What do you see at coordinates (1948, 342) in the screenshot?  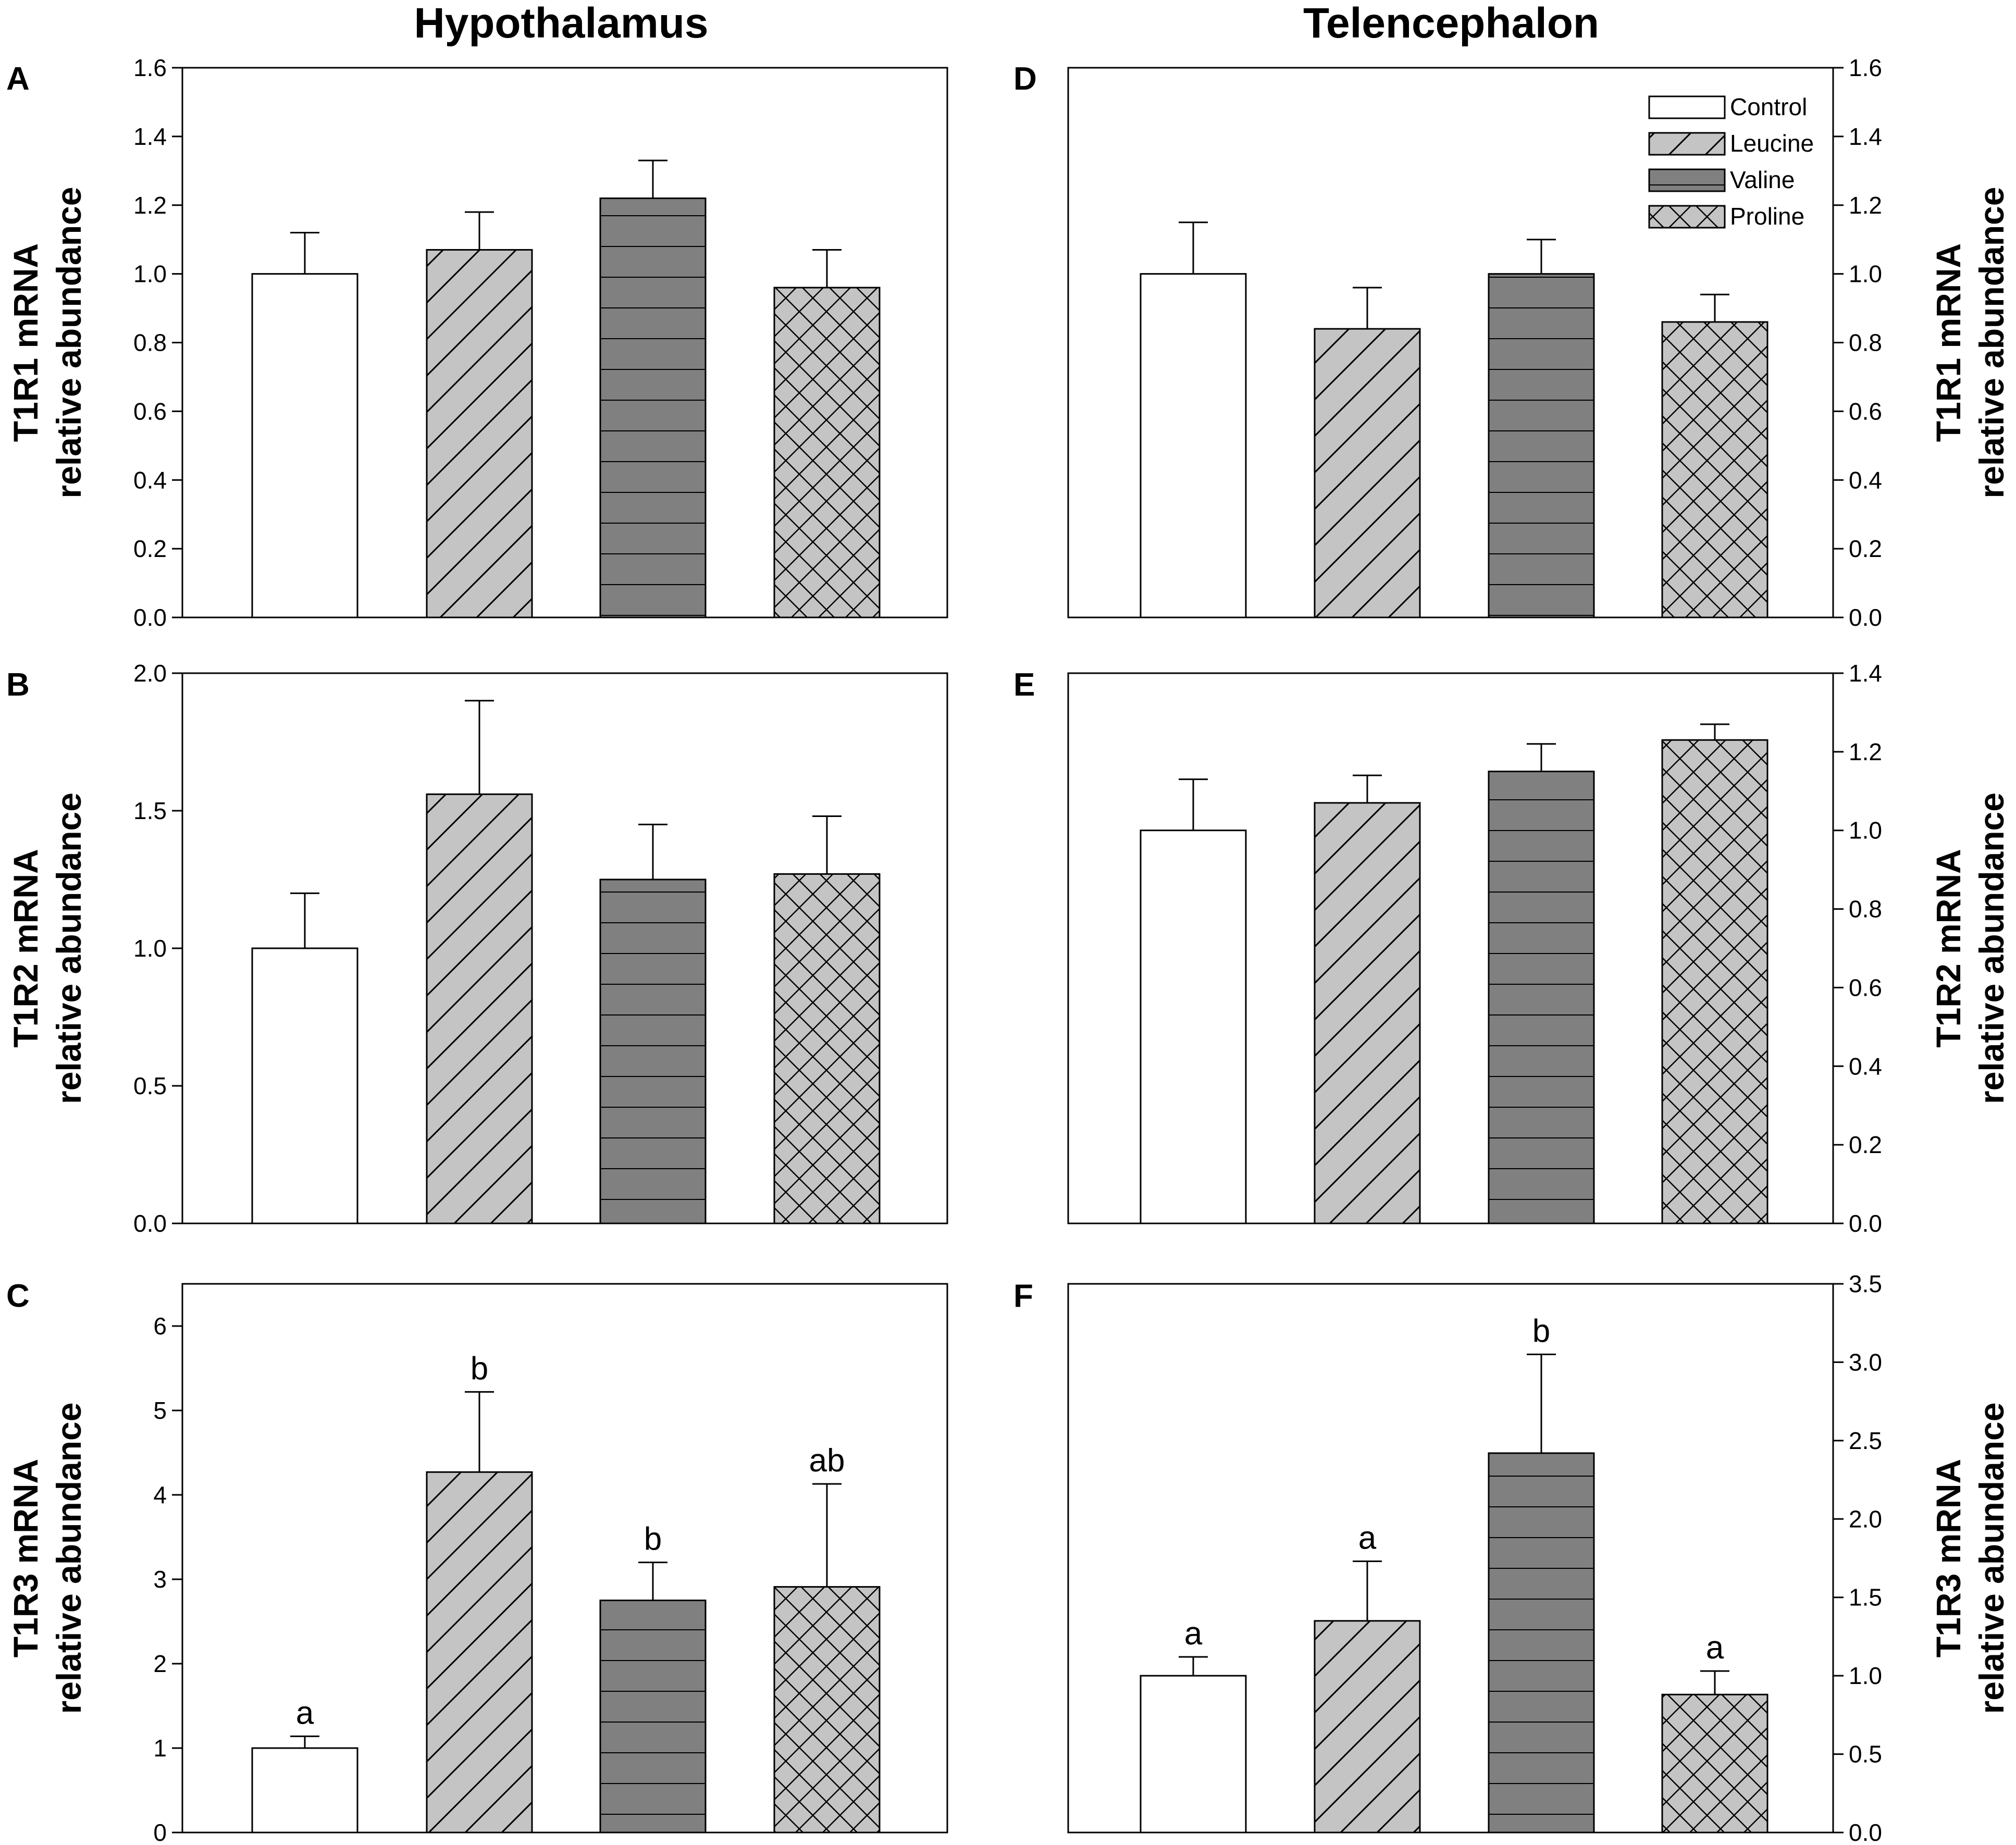 I see `y-axis-label-line-1: T1R1 mRNA` at bounding box center [1948, 342].